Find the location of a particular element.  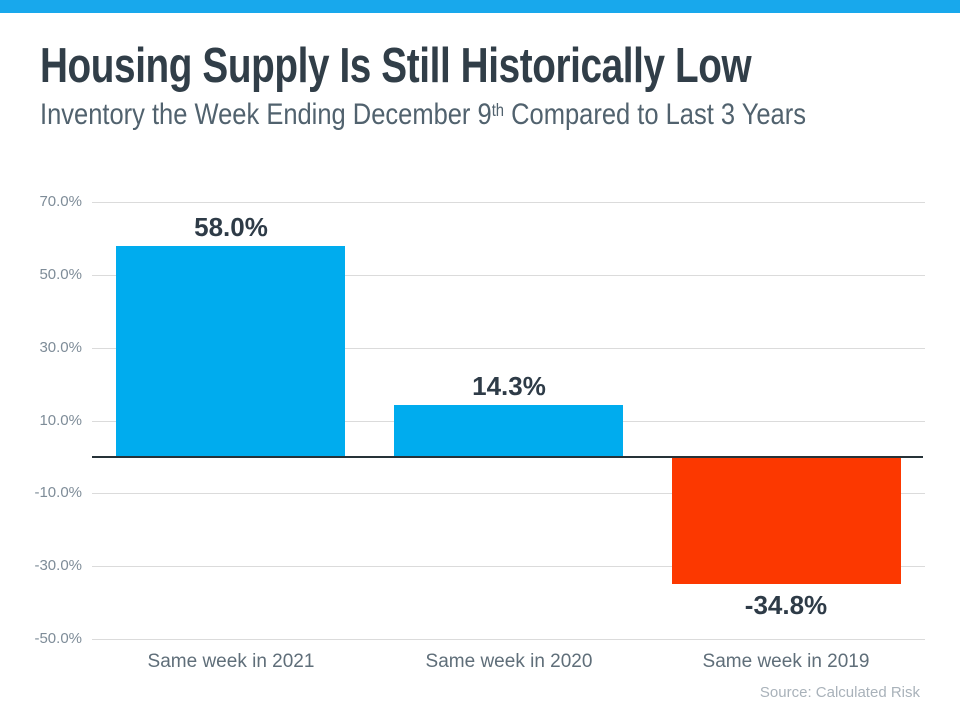

y-axis-tick-label: -50.0% is located at coordinates (58, 638).